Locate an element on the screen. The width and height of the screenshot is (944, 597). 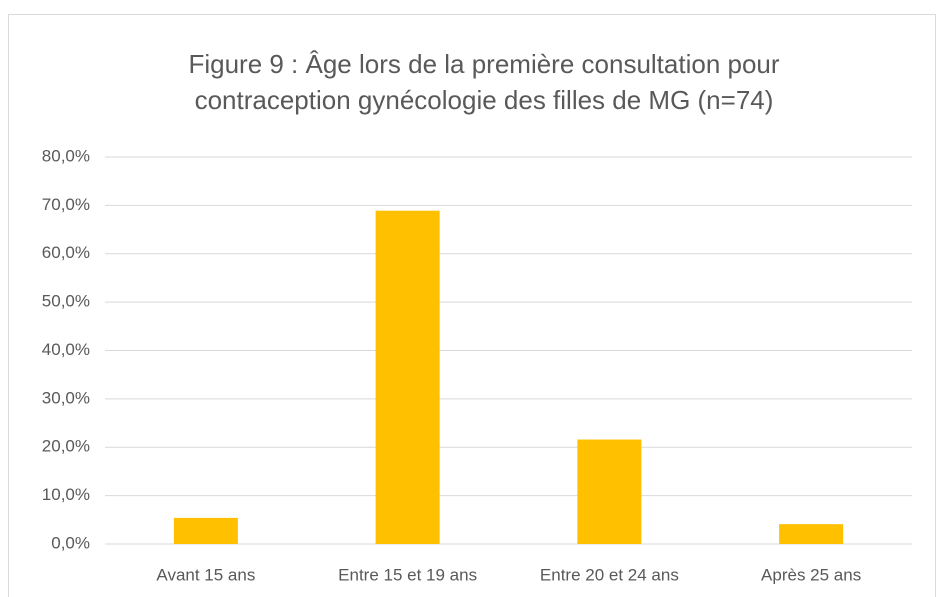
y-tick-label: 70,0% is located at coordinates (66, 204).